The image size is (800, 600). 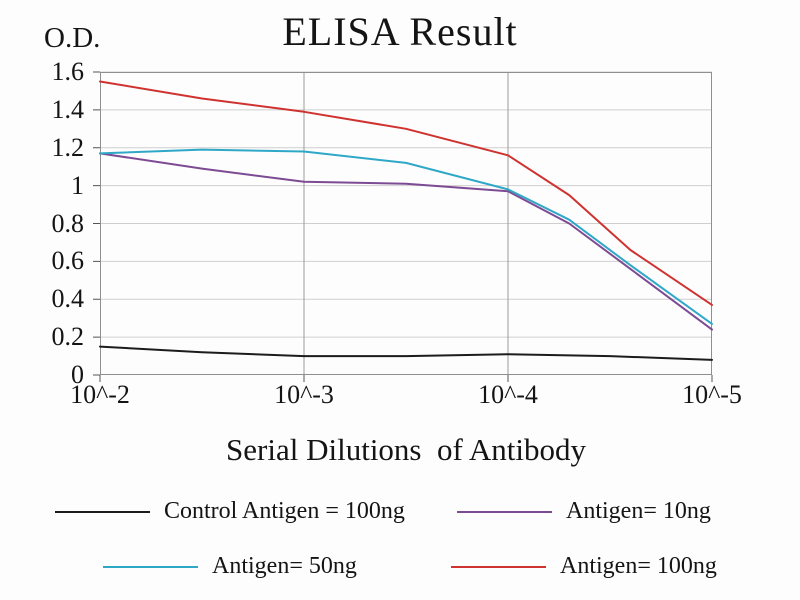 What do you see at coordinates (68, 147) in the screenshot?
I see `y-tick-label: 1.2` at bounding box center [68, 147].